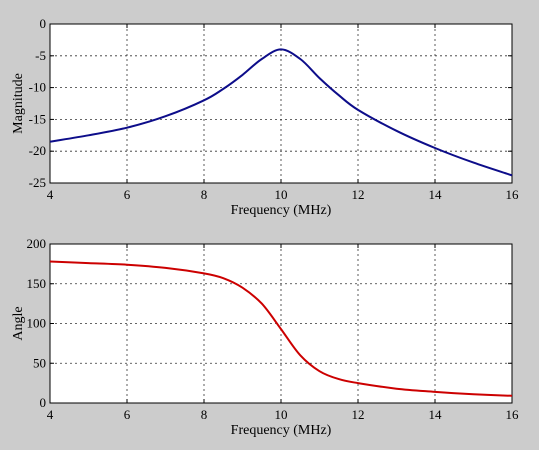 This screenshot has height=450, width=539. Describe the element at coordinates (127, 194) in the screenshot. I see `magnitude-xtick-label: 6` at that location.